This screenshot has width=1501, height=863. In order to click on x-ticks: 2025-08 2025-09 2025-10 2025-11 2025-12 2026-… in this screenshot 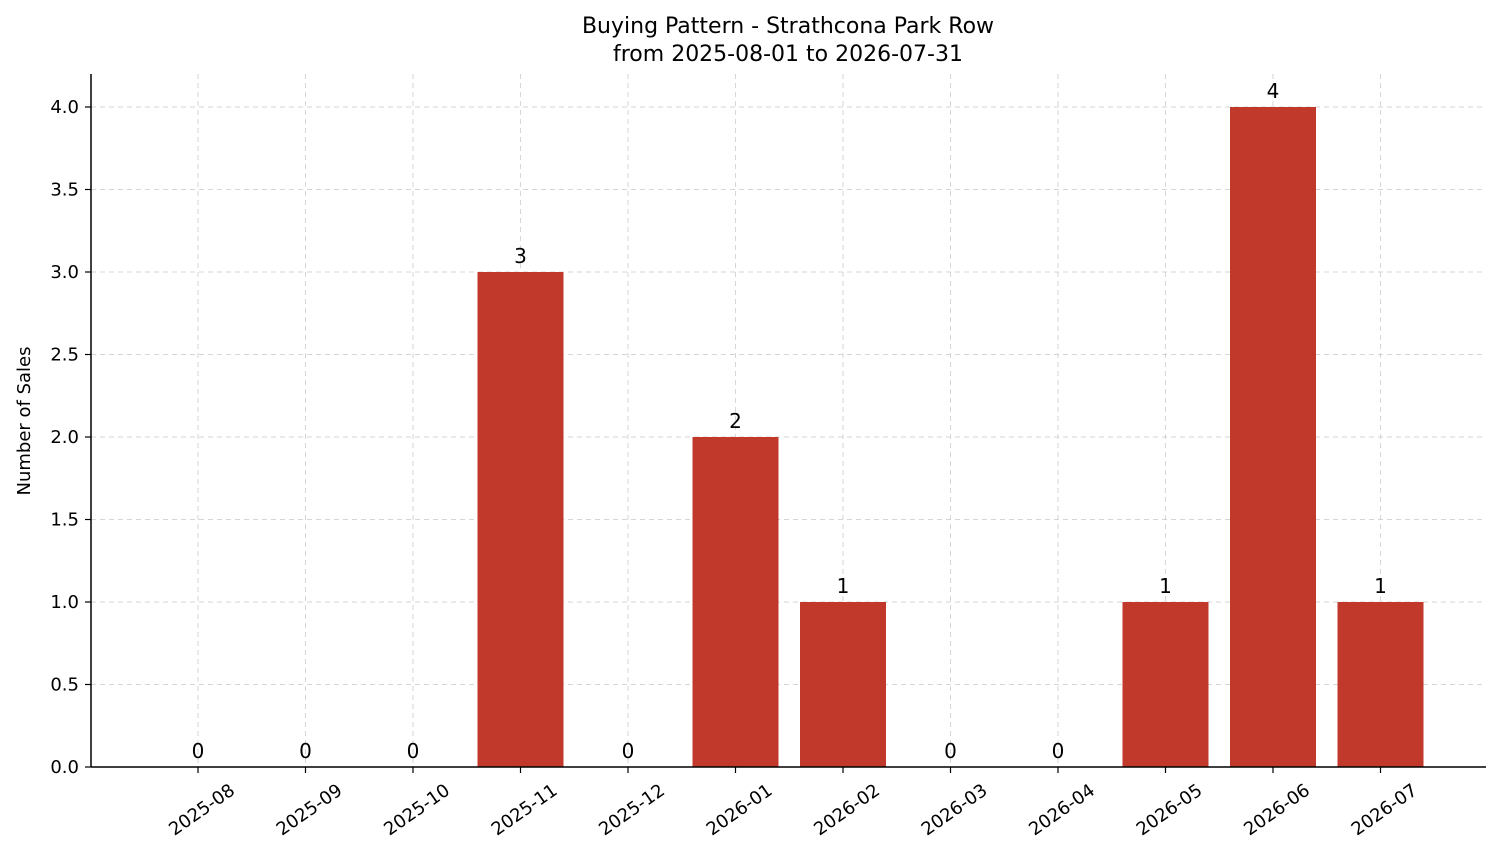, I will do `click(793, 803)`.